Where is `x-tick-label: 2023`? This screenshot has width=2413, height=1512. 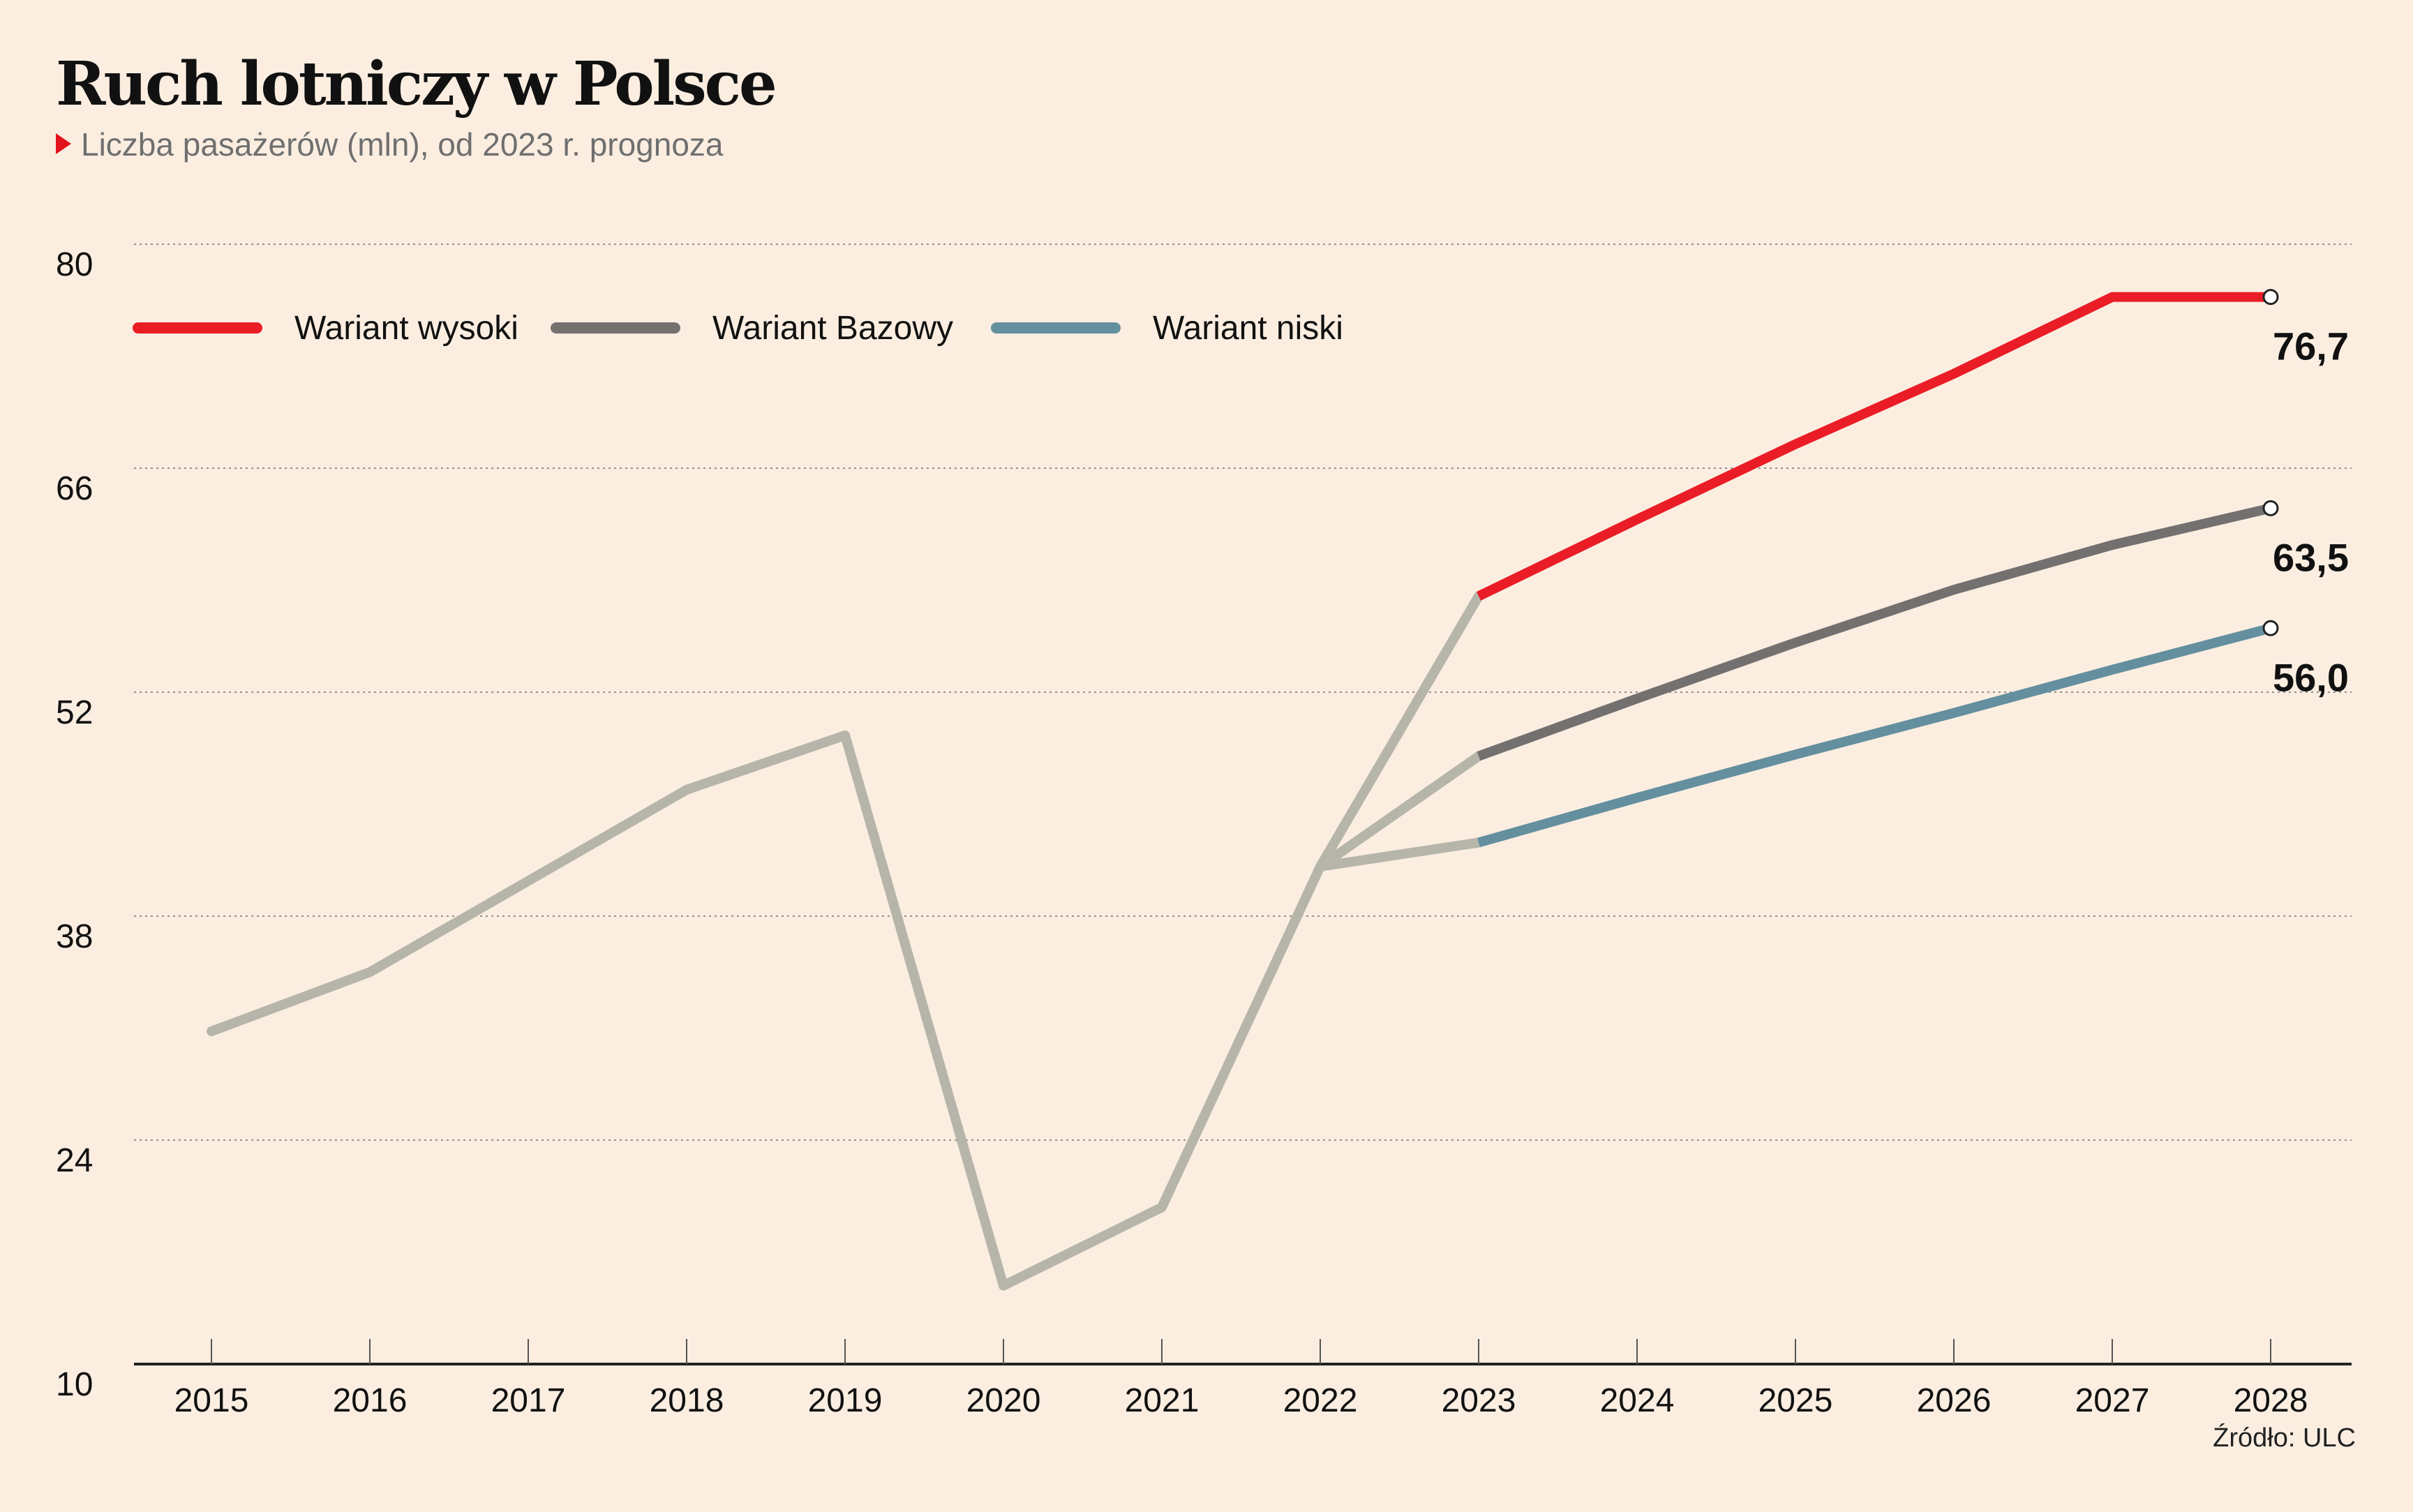
x-tick-label: 2023 is located at coordinates (1479, 1400).